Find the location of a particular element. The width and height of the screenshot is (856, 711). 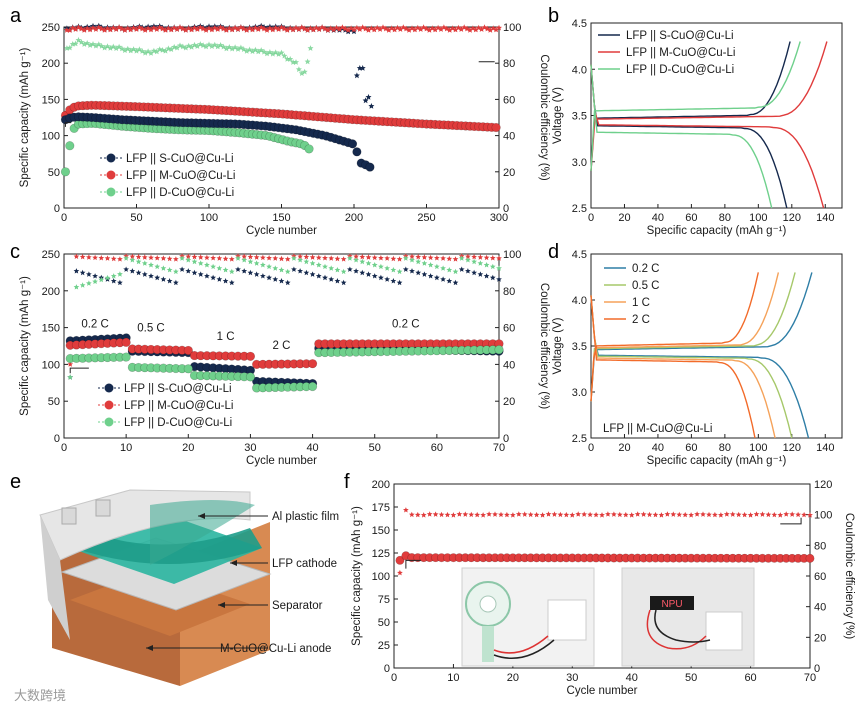

y2-tick-label: 100 is located at coordinates (512, 28).